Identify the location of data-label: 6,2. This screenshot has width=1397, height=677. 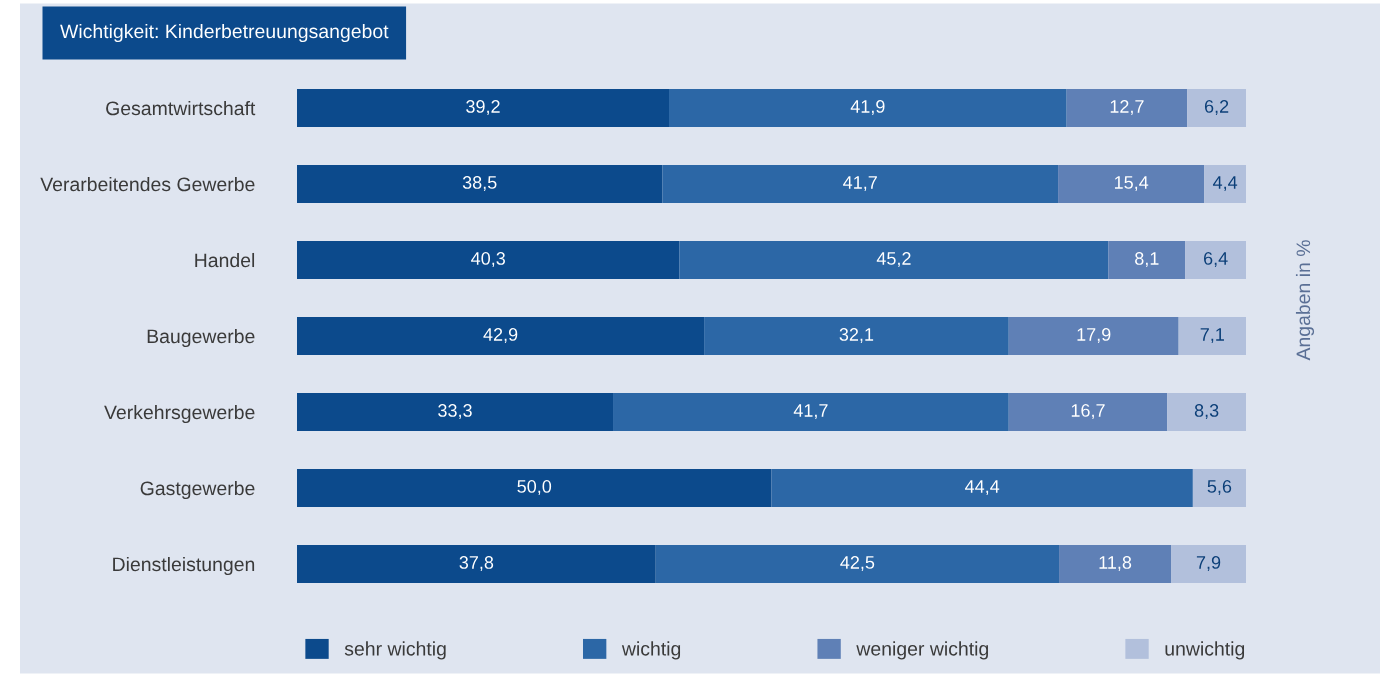
(1216, 107).